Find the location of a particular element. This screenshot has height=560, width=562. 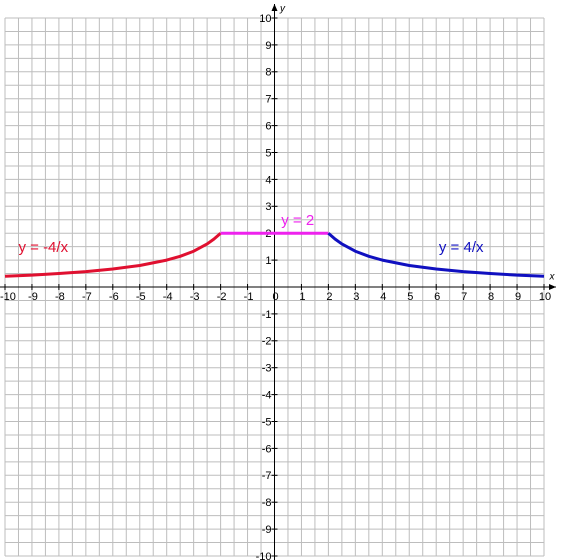

y-tick-label: -3 is located at coordinates (267, 369).